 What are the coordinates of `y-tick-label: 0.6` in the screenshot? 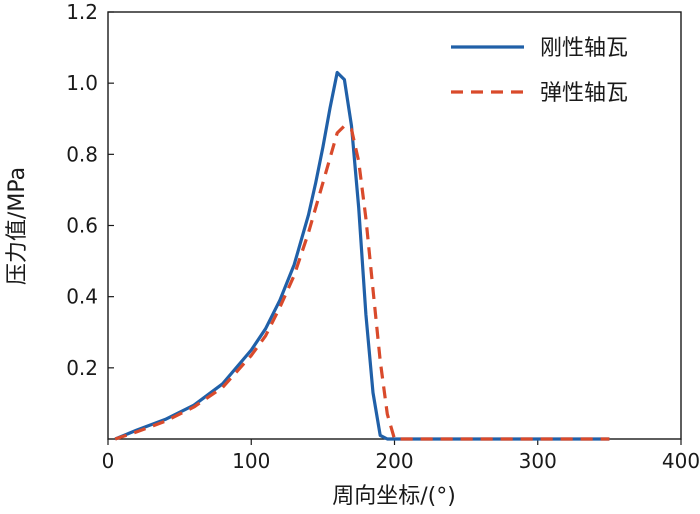 It's located at (82, 226).